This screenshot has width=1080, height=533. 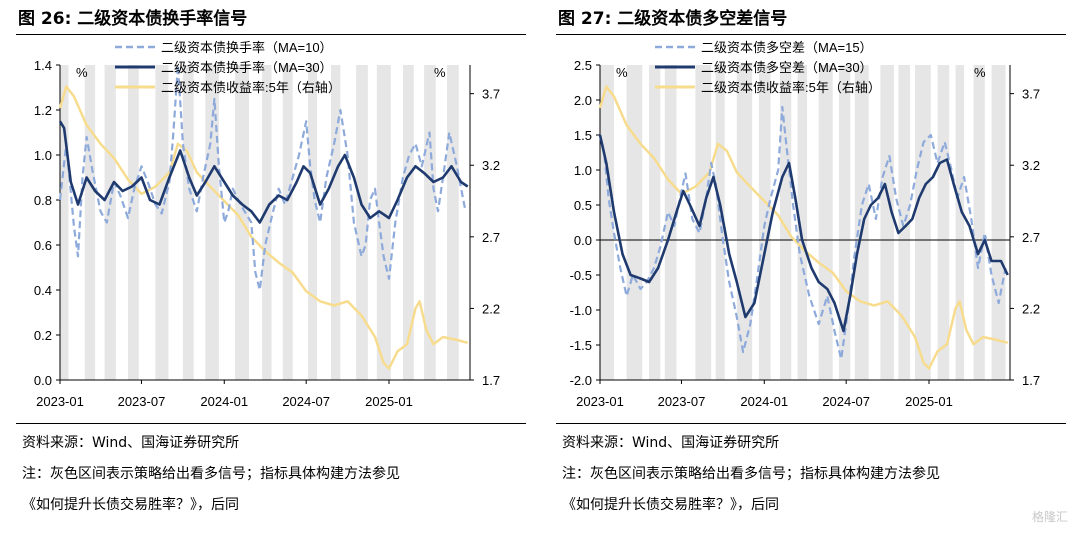 I want to click on left-tick-label: 0.8, so click(x=43, y=200).